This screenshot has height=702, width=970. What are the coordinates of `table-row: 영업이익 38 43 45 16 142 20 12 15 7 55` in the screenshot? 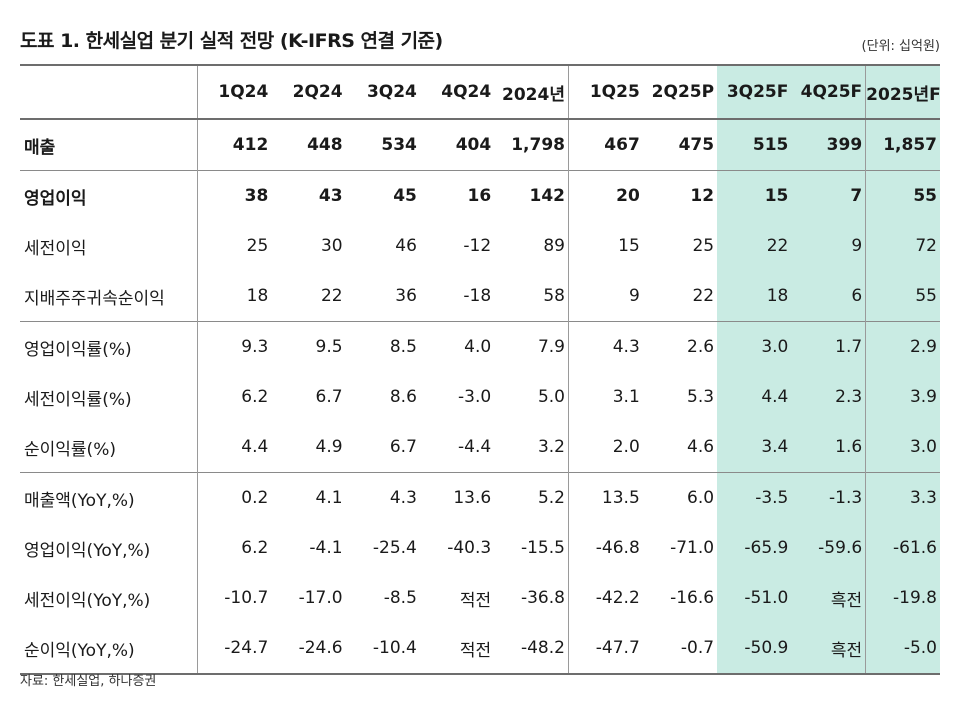 It's located at (480, 195).